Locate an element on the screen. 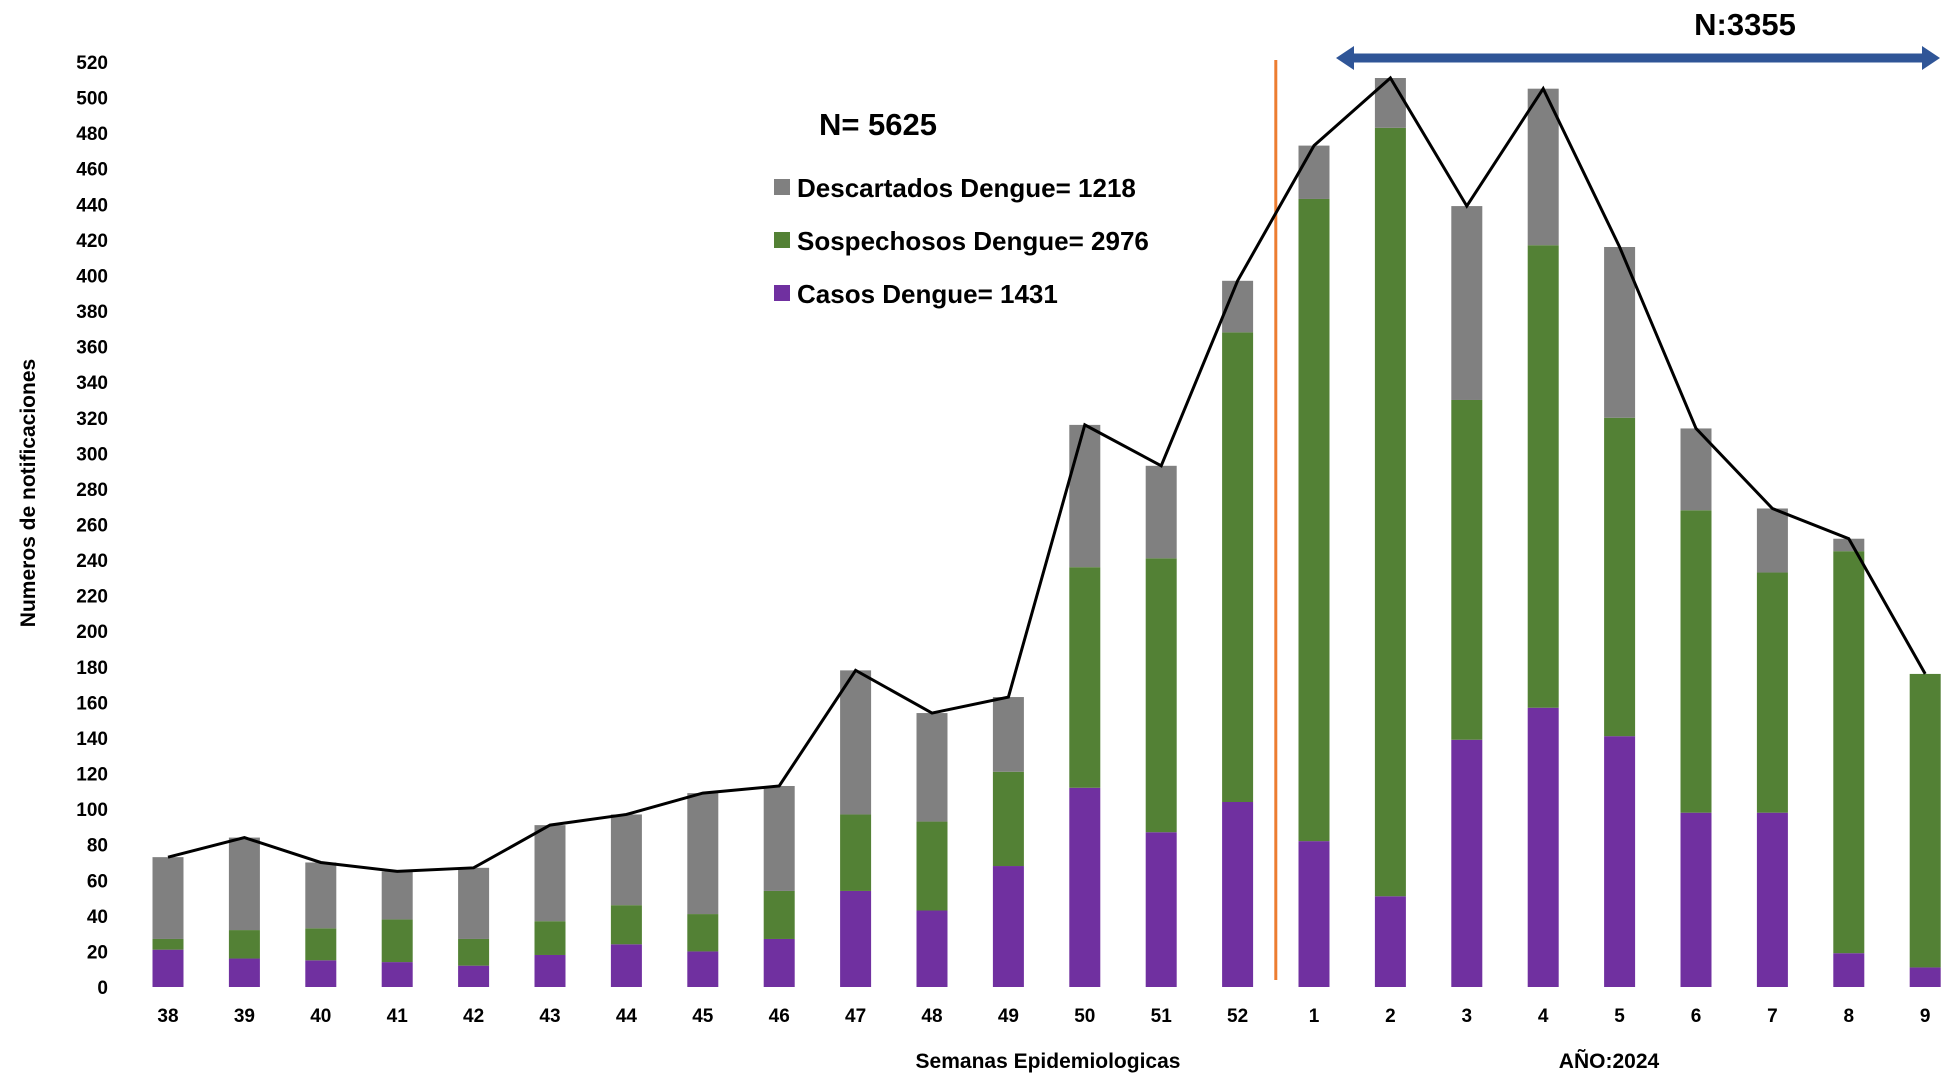  x-tick-label: 9 is located at coordinates (1925, 1016).